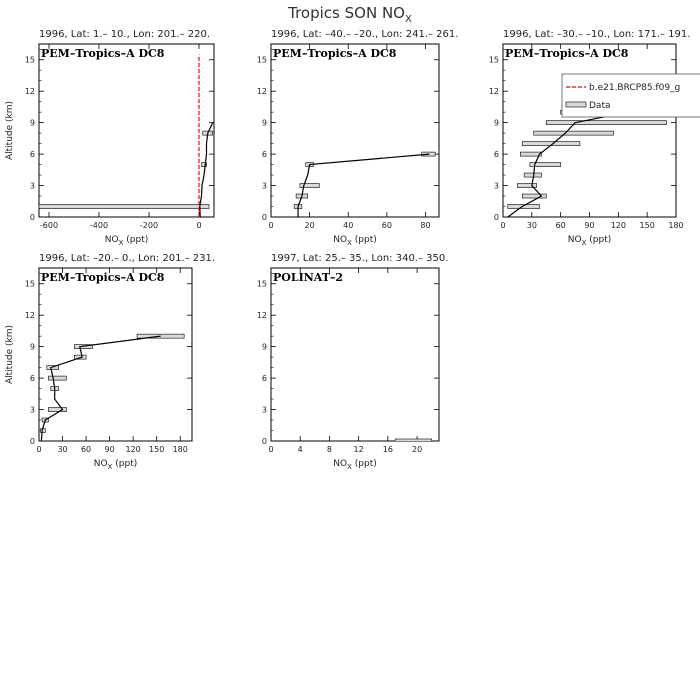  I want to click on x-tick-label: 90, so click(110, 449).